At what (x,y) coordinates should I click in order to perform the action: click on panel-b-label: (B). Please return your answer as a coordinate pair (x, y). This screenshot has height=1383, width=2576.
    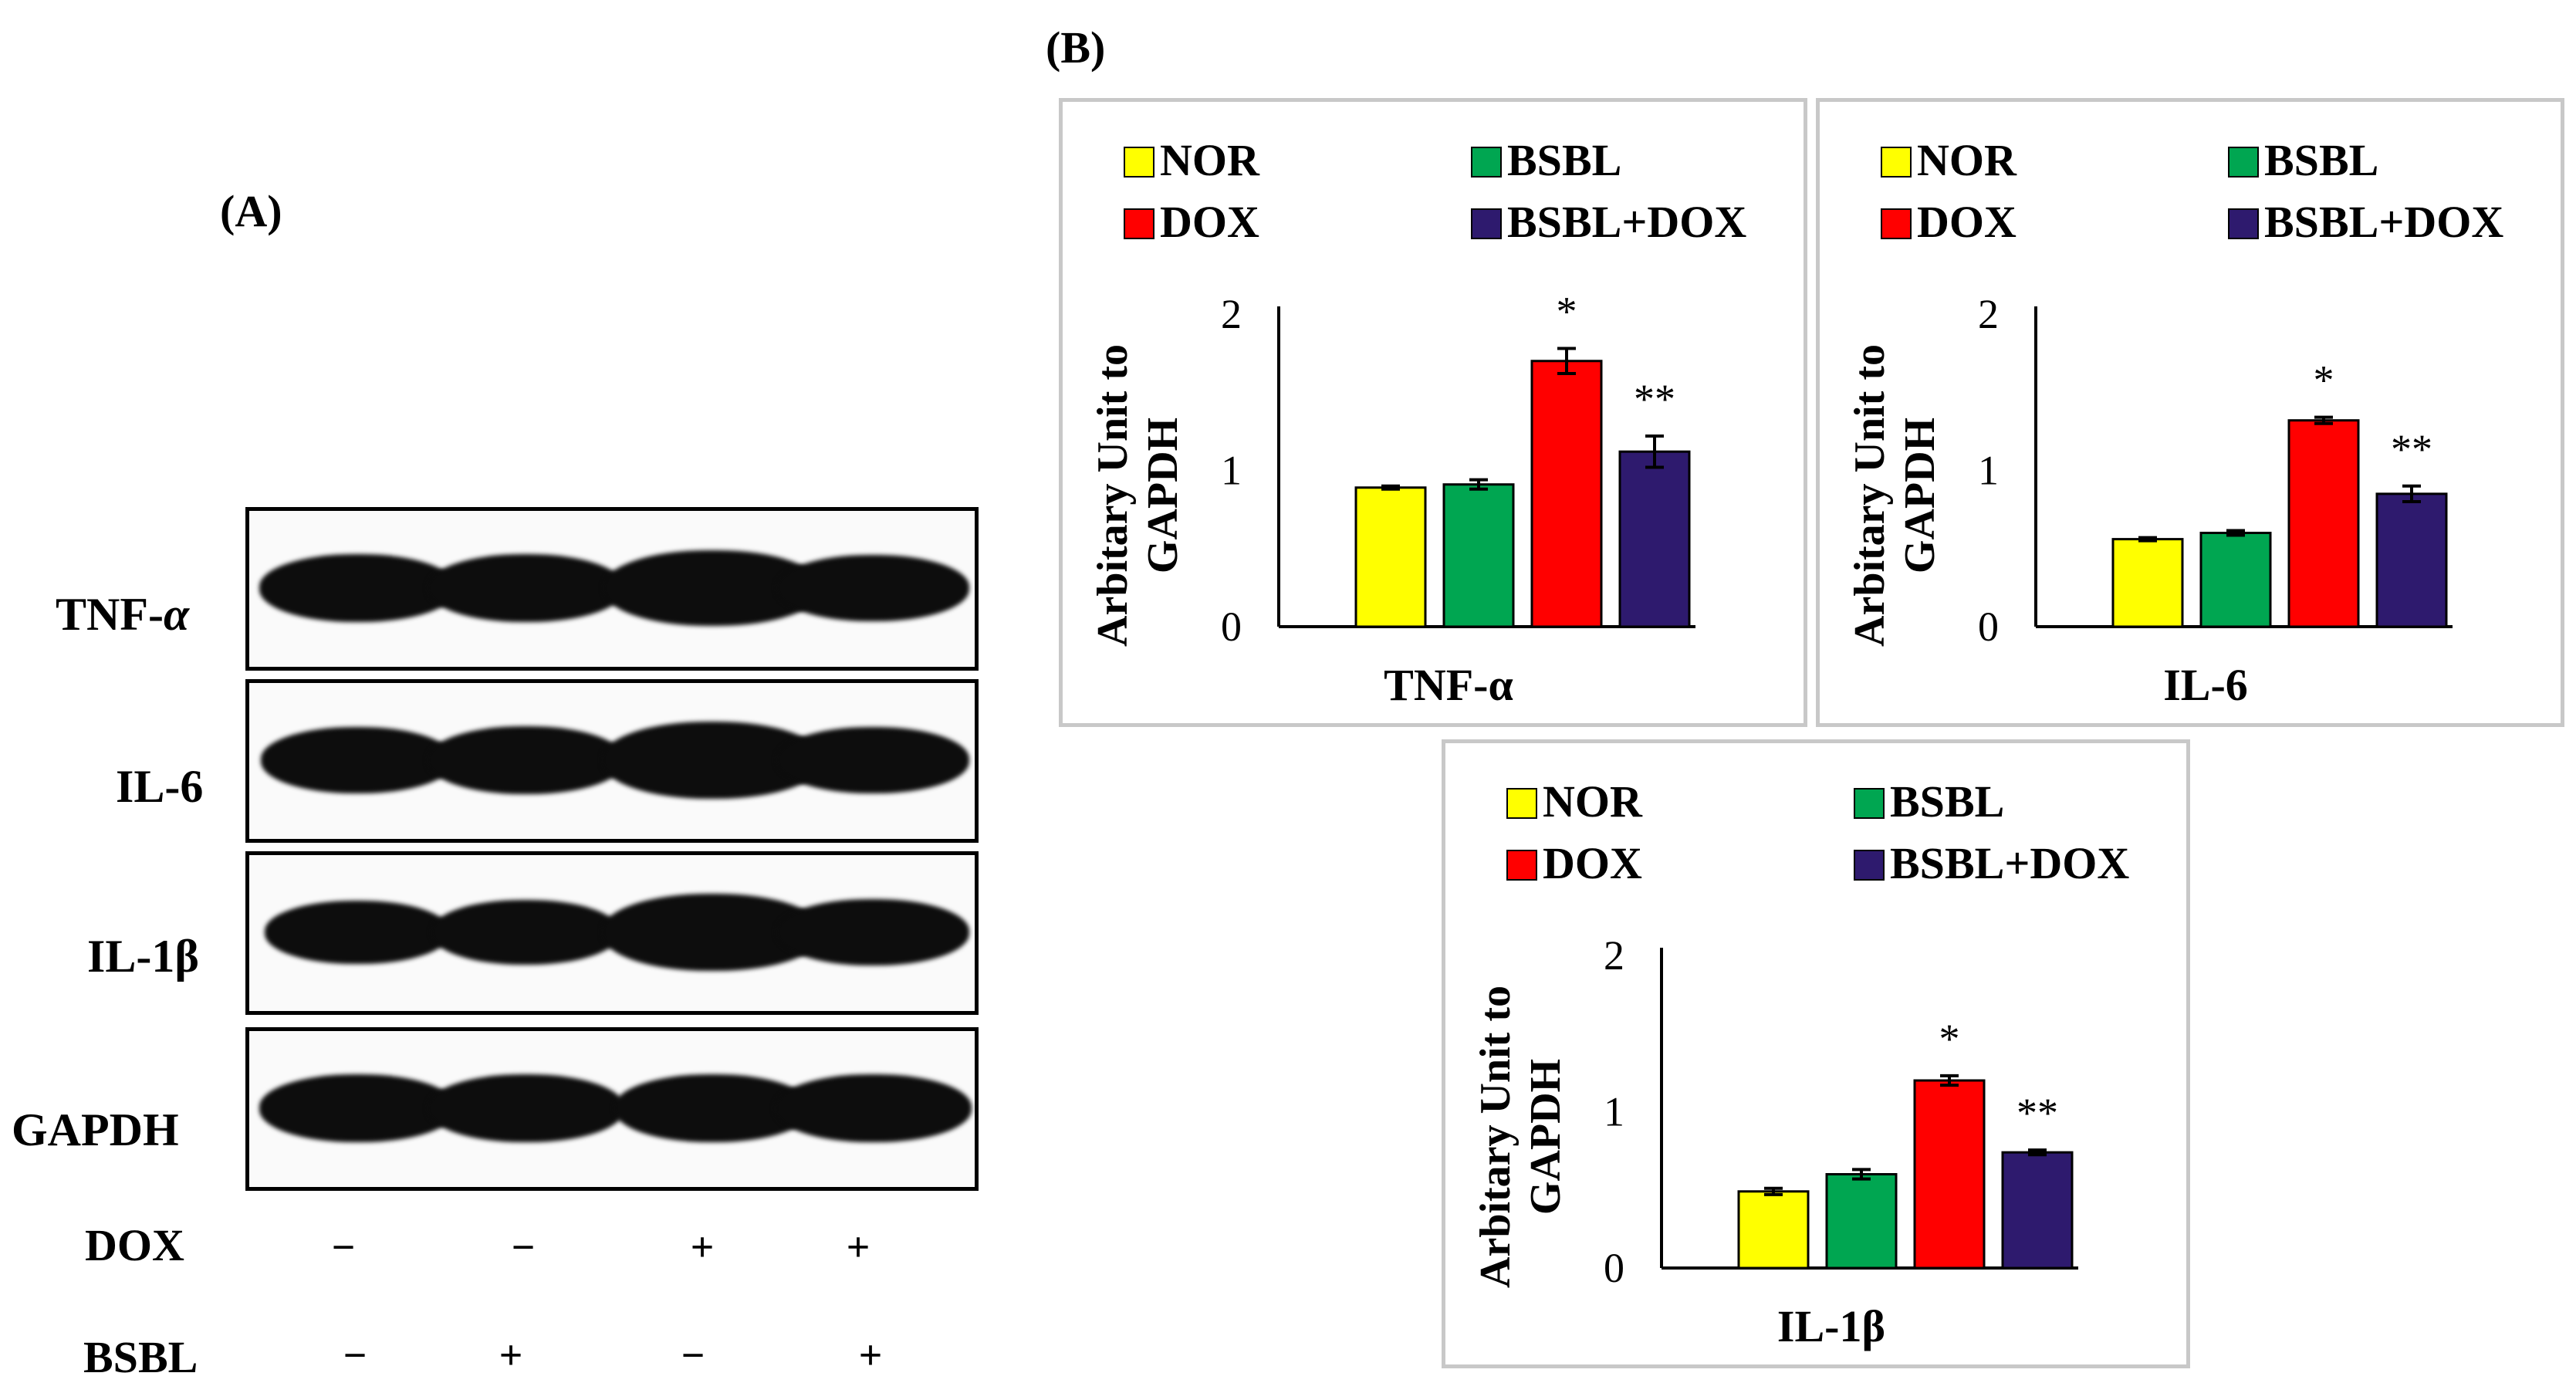
    Looking at the image, I should click on (1076, 48).